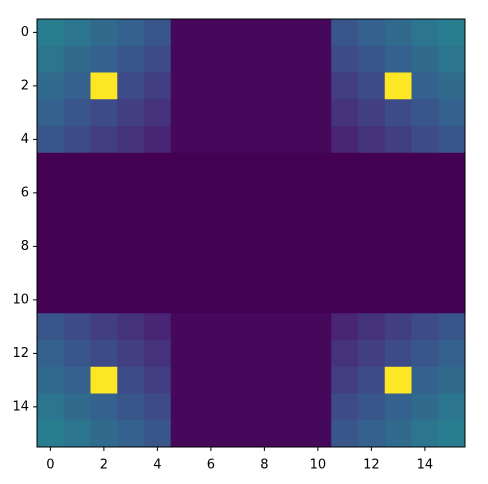 The image size is (488, 484). What do you see at coordinates (25, 32) in the screenshot?
I see `y-tick-label: 0` at bounding box center [25, 32].